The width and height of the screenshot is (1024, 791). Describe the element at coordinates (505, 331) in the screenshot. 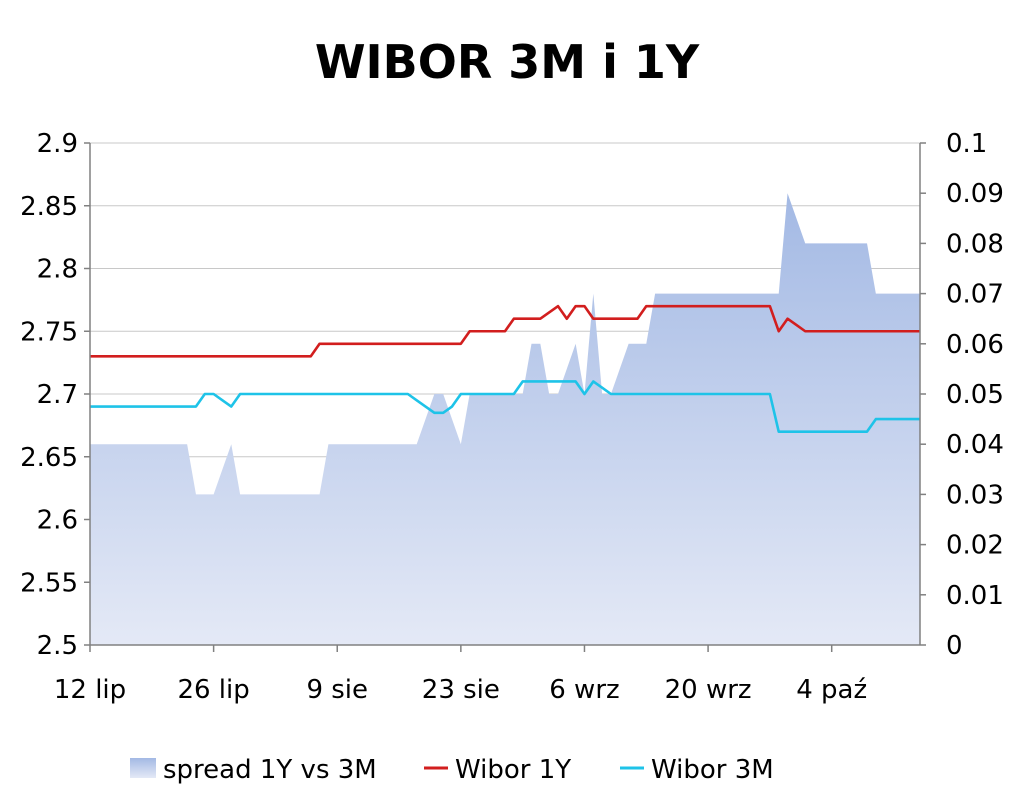

I see `wibor-1y-line` at that location.